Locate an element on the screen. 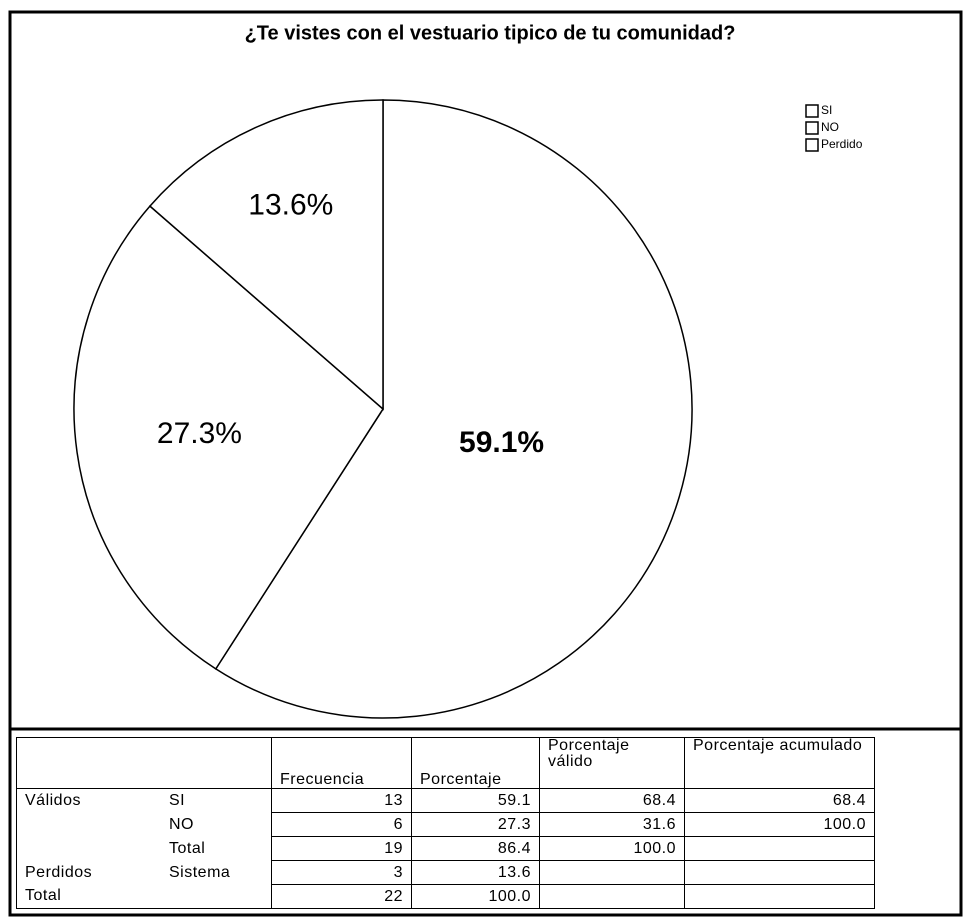 The image size is (963, 917). table-cell: NO is located at coordinates (181, 824).